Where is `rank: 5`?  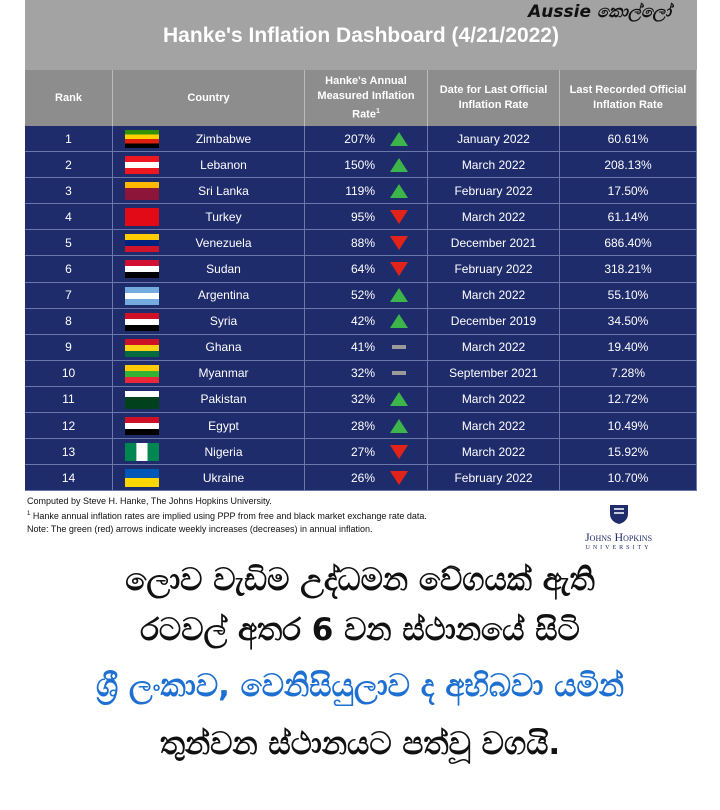 rank: 5 is located at coordinates (69, 243).